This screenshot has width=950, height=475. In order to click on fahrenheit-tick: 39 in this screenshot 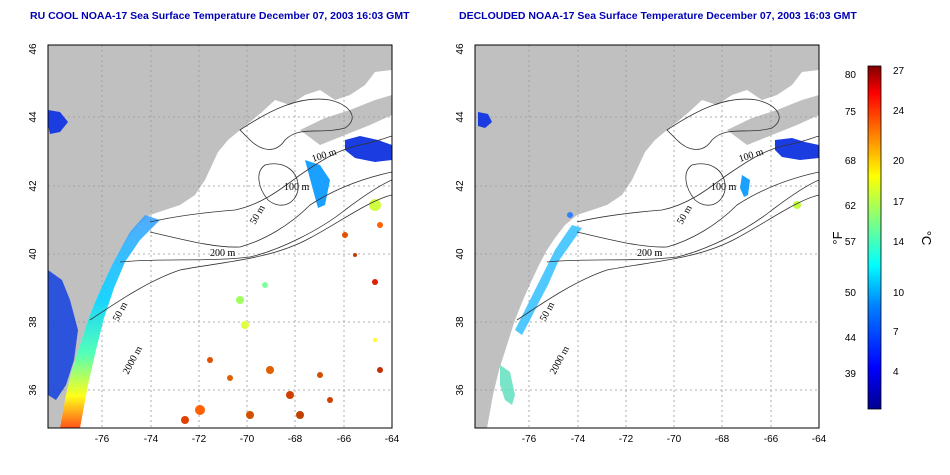, I will do `click(851, 374)`.